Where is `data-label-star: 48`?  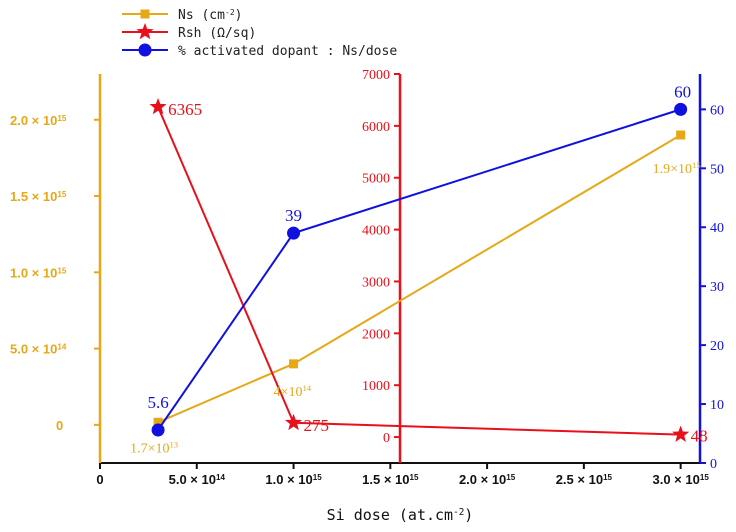 data-label-star: 48 is located at coordinates (699, 436).